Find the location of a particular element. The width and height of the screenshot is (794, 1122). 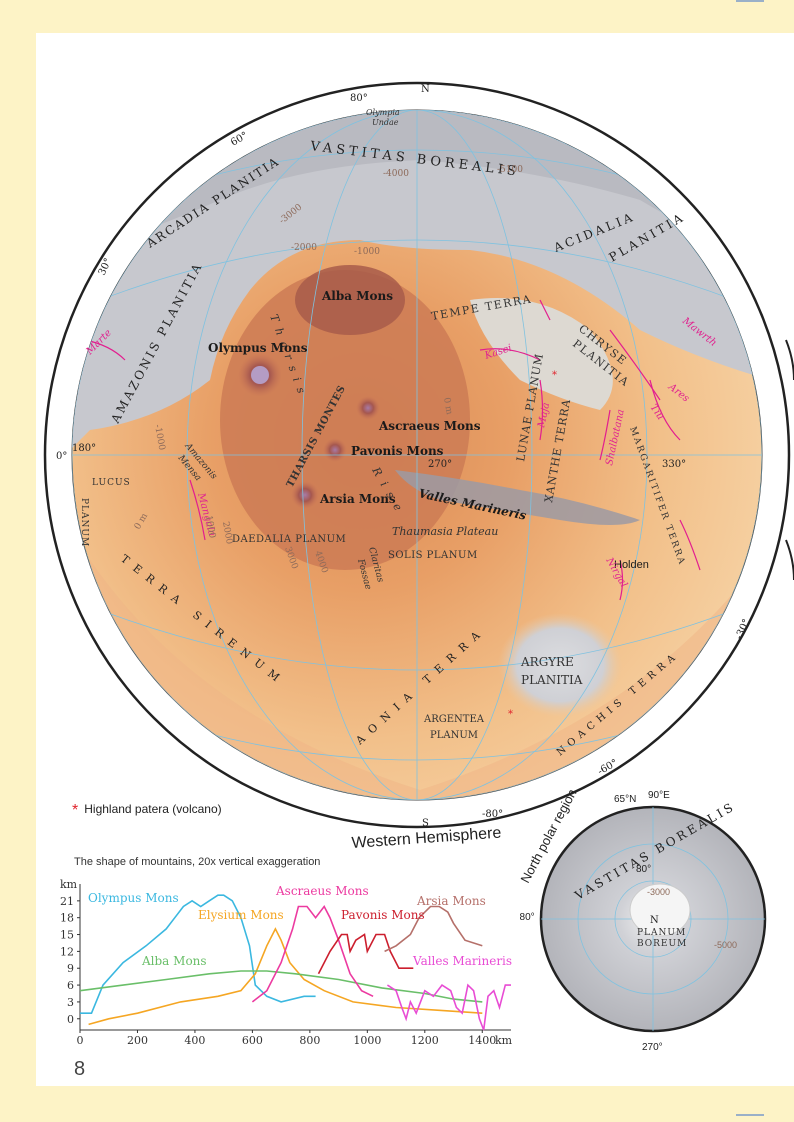

x-tick-label: 1200 is located at coordinates (425, 1040).